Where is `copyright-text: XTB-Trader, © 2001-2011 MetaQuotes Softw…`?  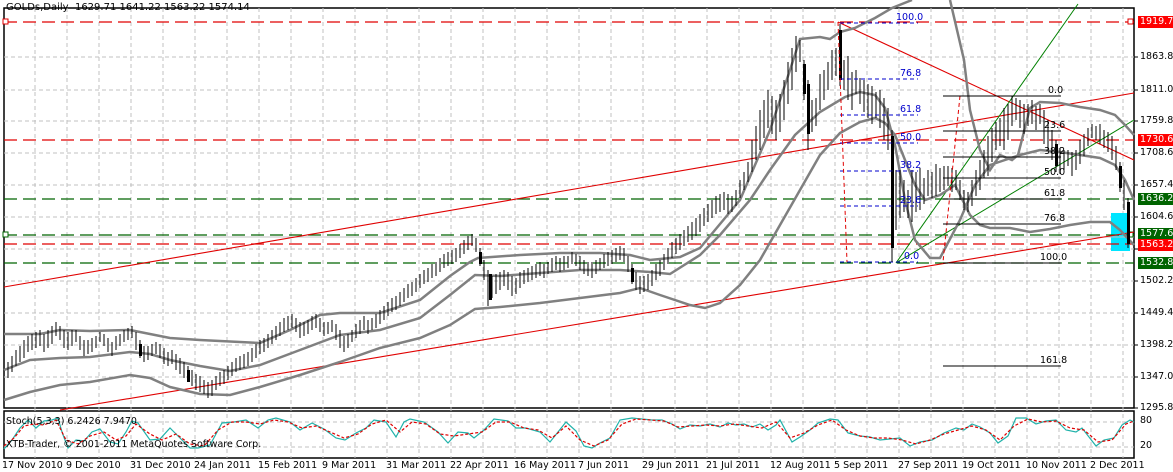
copyright-text: XTB-Trader, © 2001-2011 MetaQuotes Softw… is located at coordinates (134, 444).